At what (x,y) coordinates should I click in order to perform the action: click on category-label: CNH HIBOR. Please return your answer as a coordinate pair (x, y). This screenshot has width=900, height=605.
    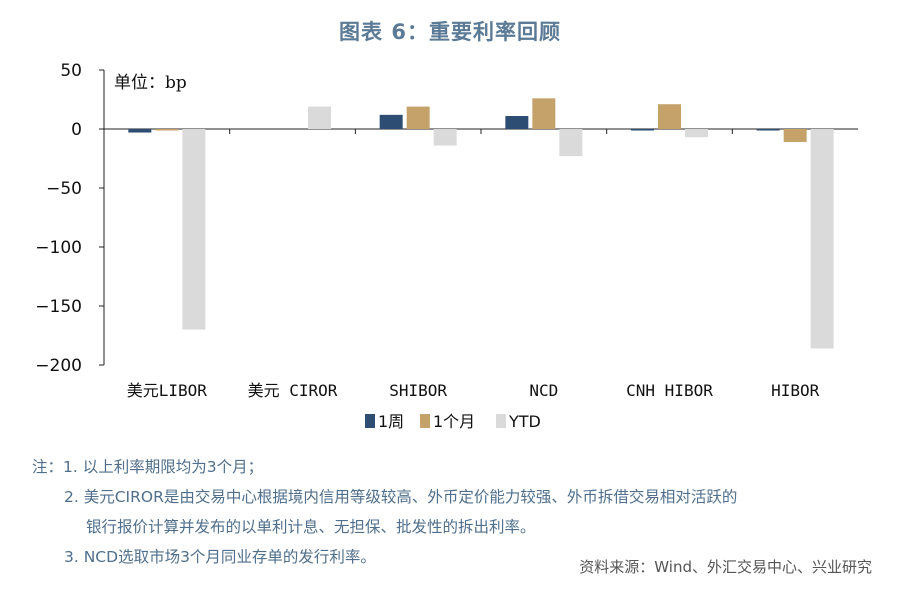
    Looking at the image, I should click on (669, 390).